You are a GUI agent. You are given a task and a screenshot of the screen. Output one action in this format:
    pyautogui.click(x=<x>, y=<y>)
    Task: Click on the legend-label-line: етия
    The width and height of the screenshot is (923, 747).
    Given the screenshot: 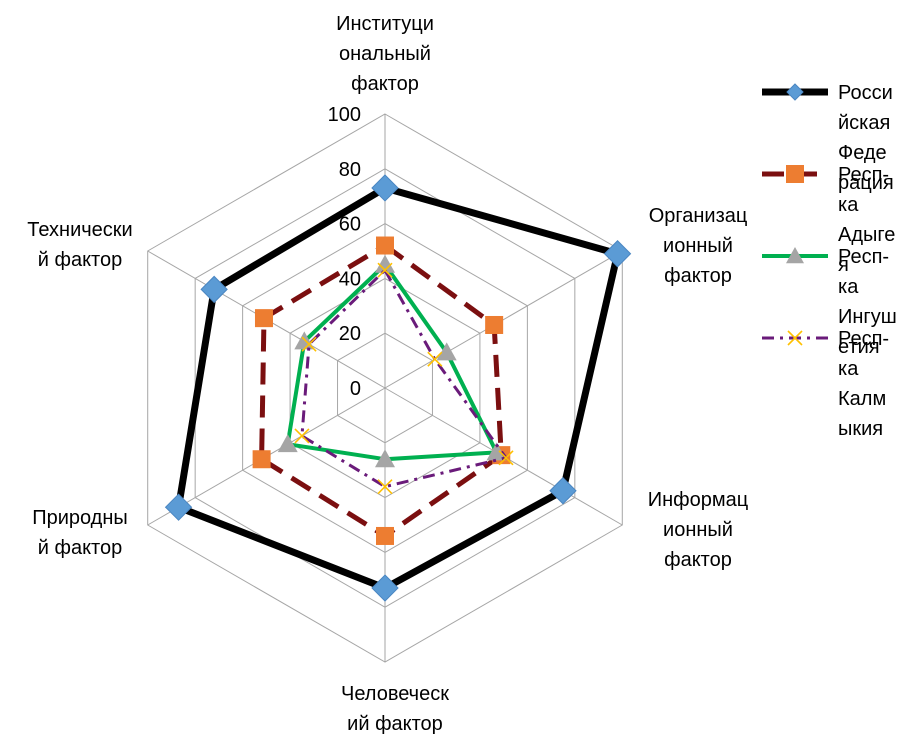 What is the action you would take?
    pyautogui.click(x=859, y=347)
    